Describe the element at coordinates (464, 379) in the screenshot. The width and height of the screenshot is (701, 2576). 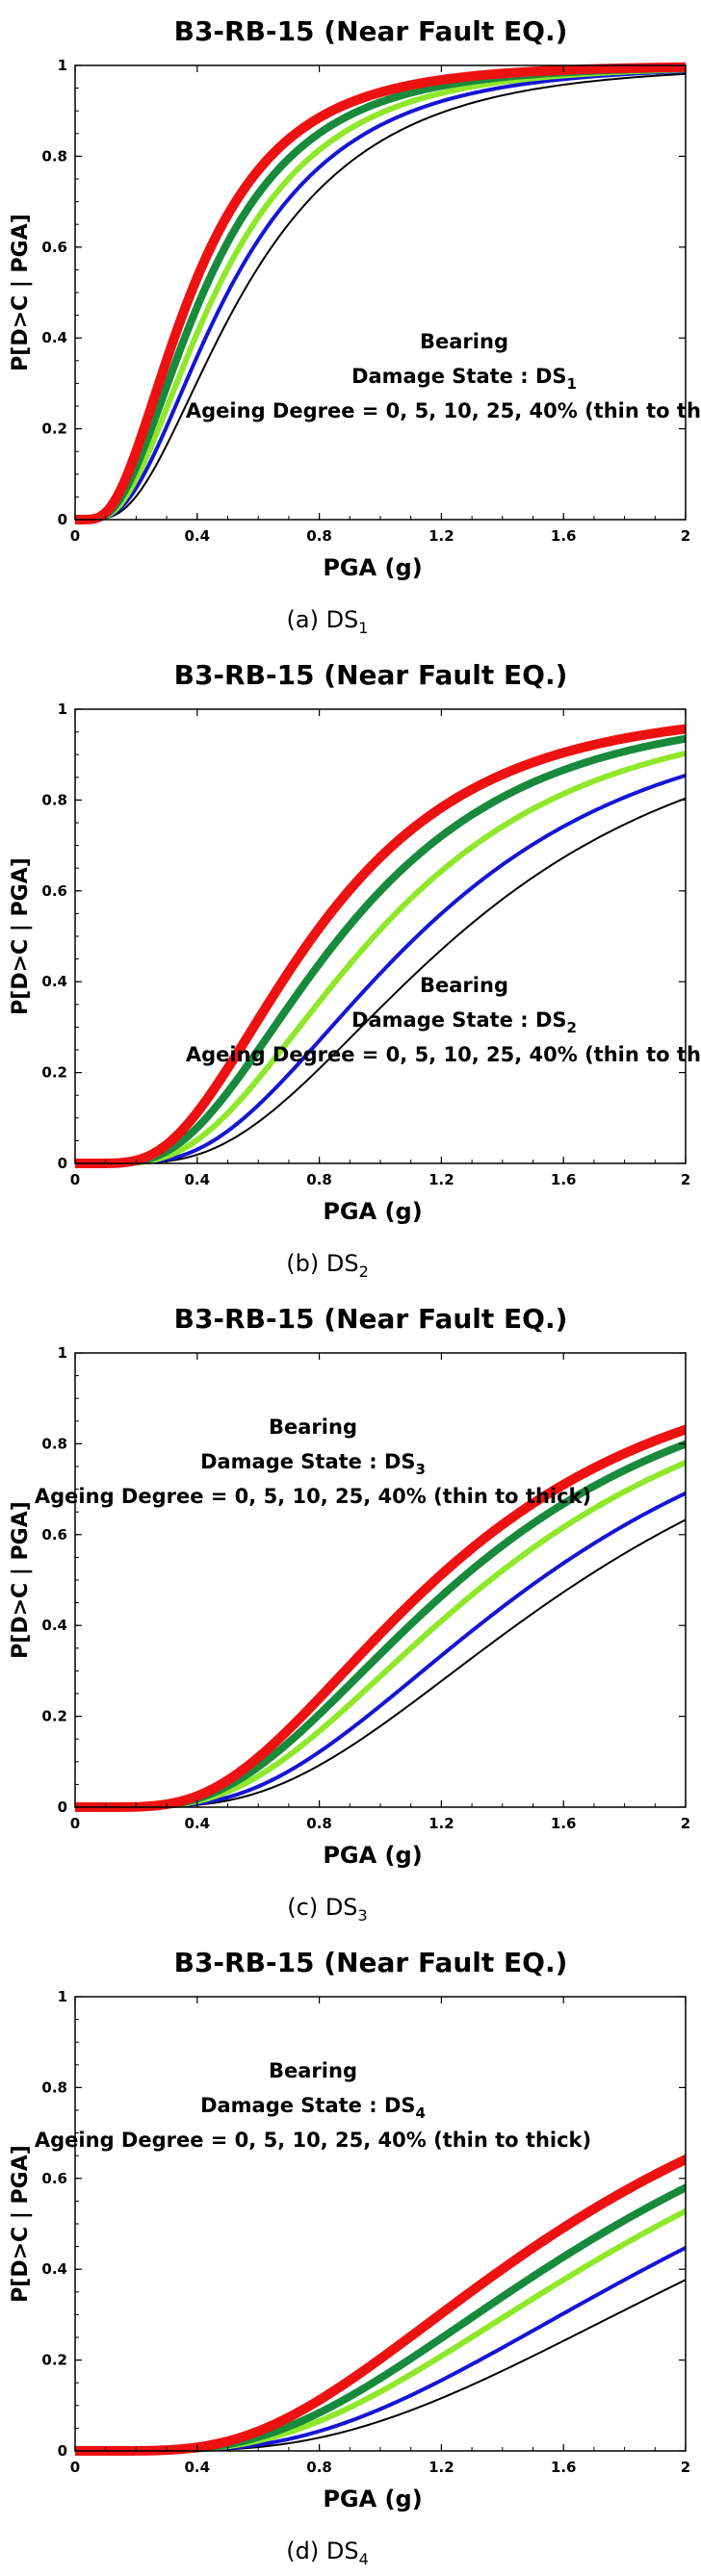
I see `annotation-damage-state: Damage State : DS1` at that location.